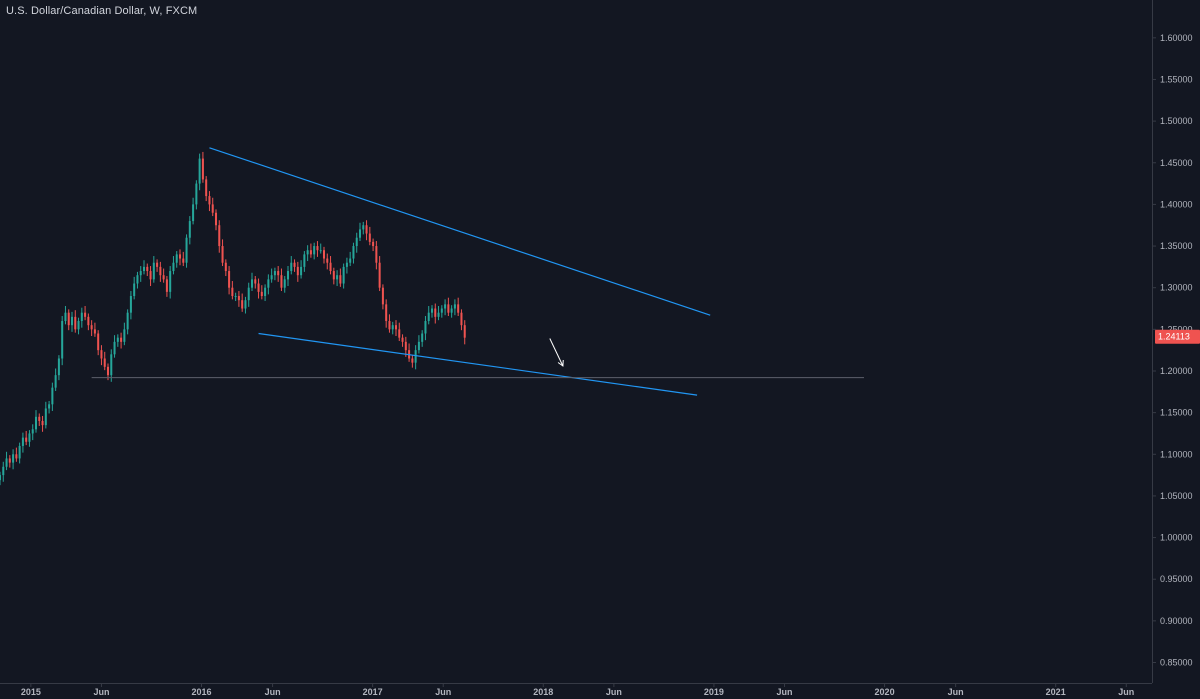 This screenshot has width=1200, height=699. What do you see at coordinates (560, 363) in the screenshot?
I see `down-arrow-head` at bounding box center [560, 363].